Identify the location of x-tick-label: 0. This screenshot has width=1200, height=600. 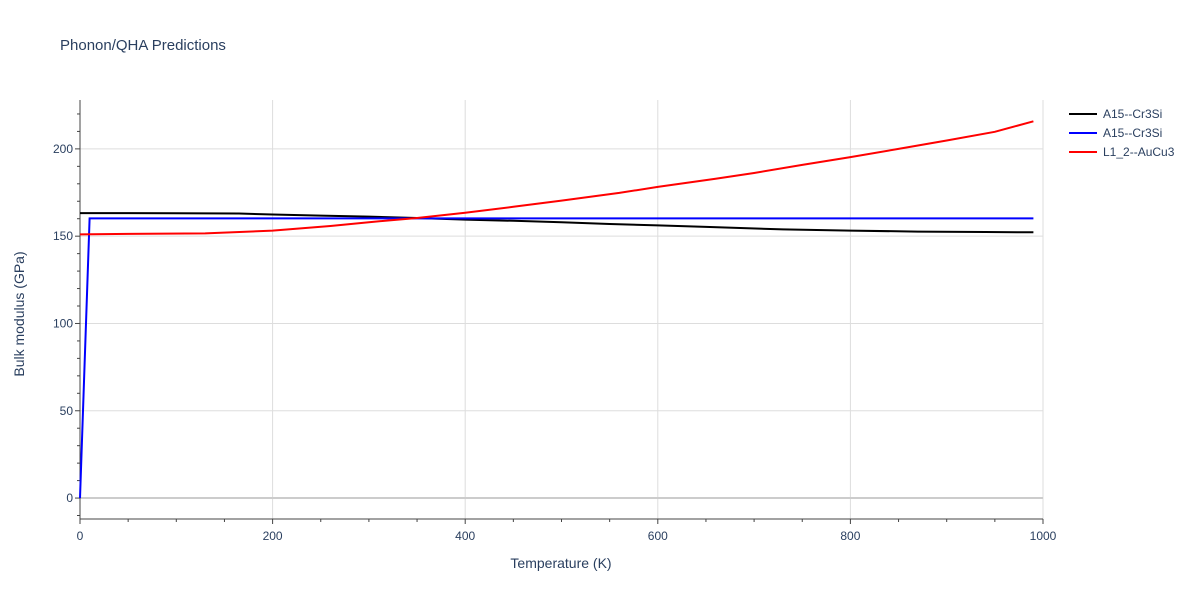
(80, 536).